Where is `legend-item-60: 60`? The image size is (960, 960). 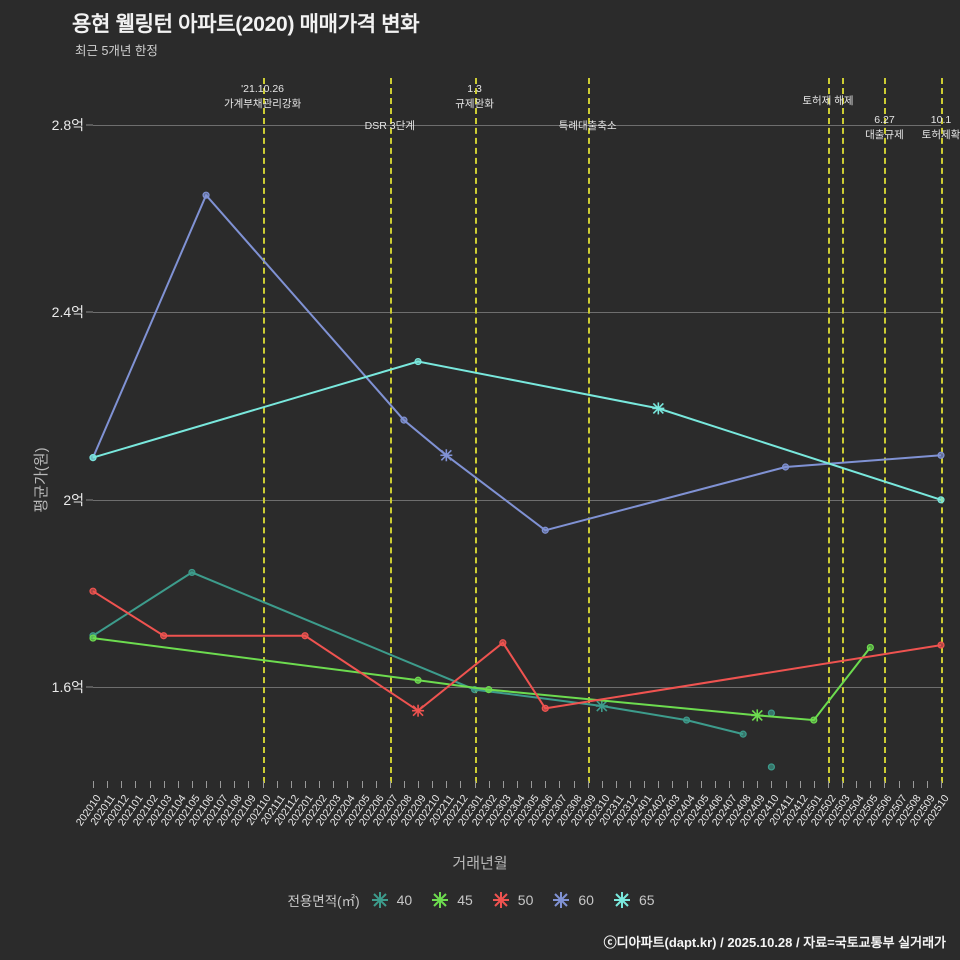
legend-item-60: 60 is located at coordinates (572, 900).